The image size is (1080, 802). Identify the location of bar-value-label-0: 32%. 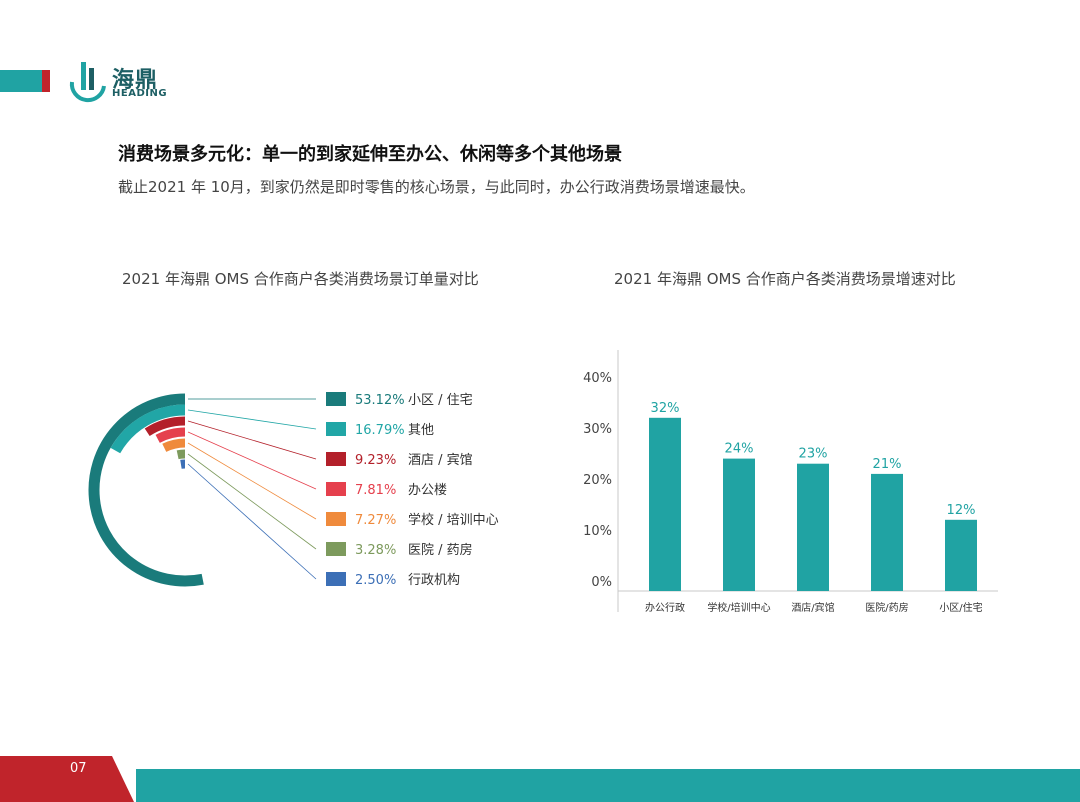
(665, 408).